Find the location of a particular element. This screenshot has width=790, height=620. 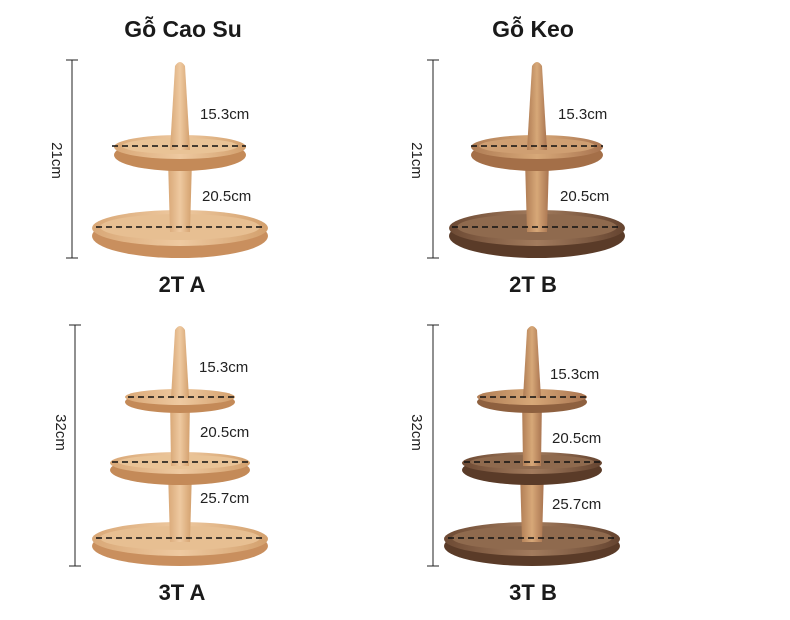

tier-2-diameter-2t-a: 20.5cm is located at coordinates (227, 196).